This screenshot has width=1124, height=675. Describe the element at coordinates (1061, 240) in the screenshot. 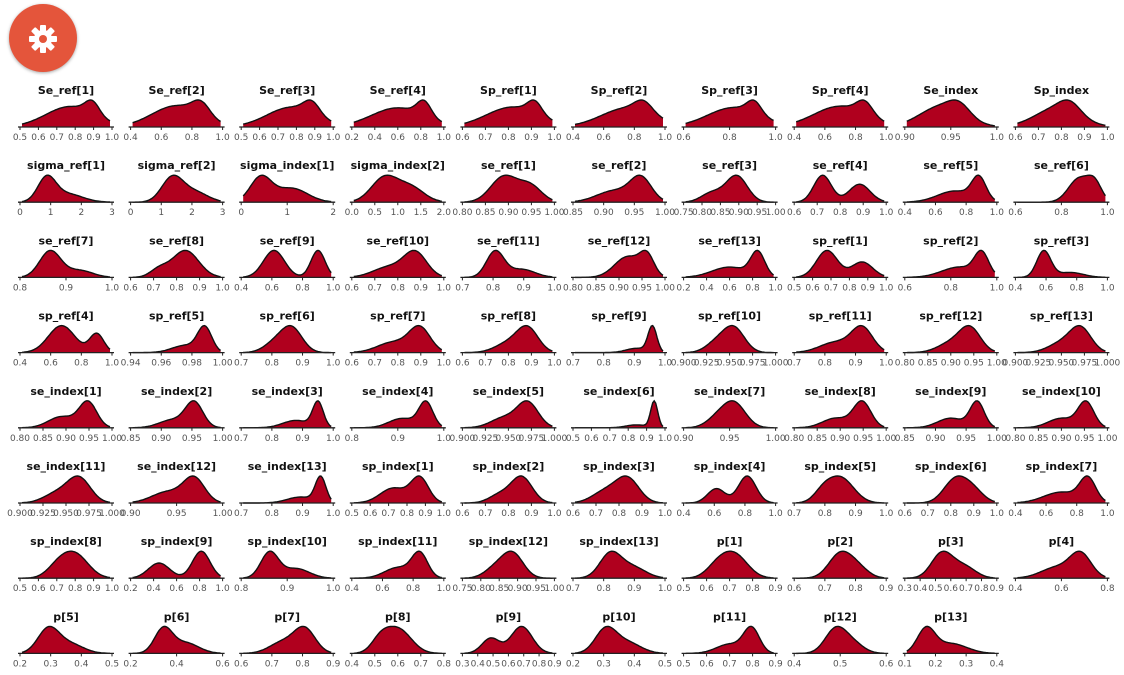

I see `panel-title: sp_ref[3]` at that location.